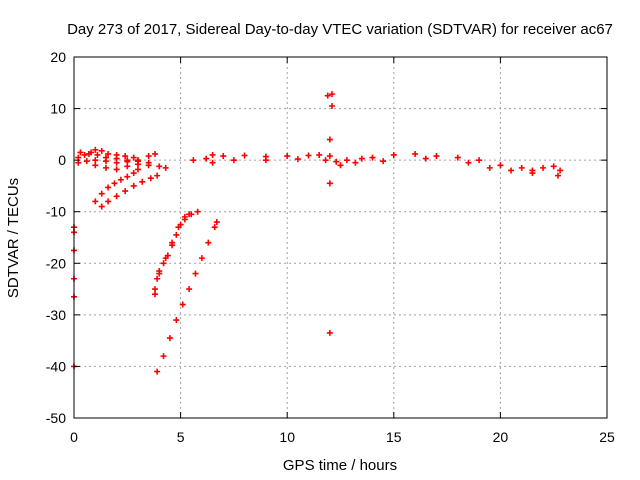  Describe the element at coordinates (74, 437) in the screenshot. I see `x-tick-label: 0` at that location.